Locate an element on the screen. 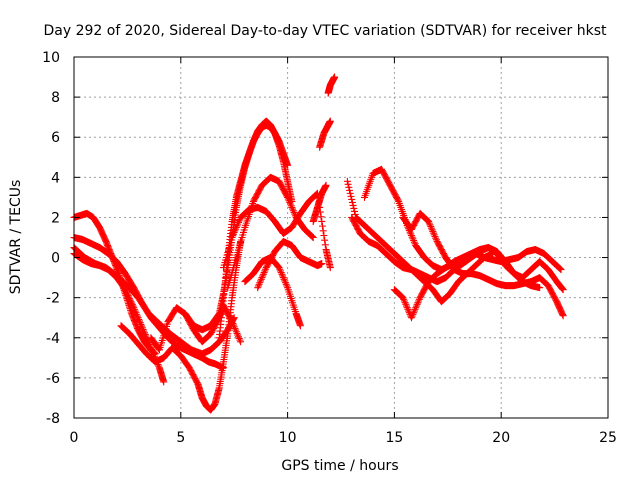 The image size is (640, 480). y-tick-label: 6 is located at coordinates (55, 138).